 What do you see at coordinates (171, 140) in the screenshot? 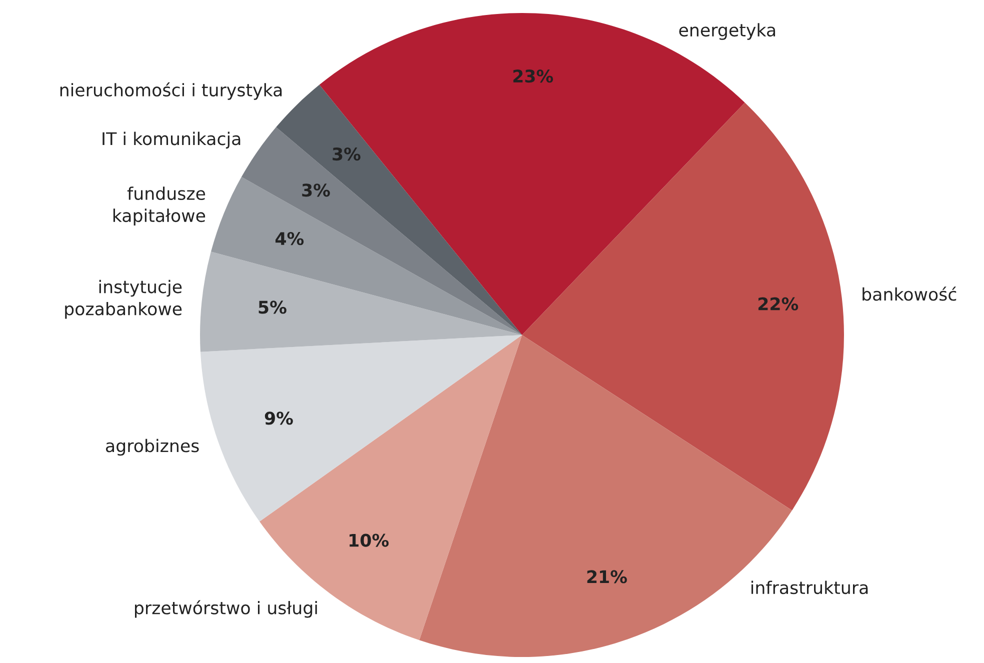
I see `slice-label: IT i komunikacja` at bounding box center [171, 140].